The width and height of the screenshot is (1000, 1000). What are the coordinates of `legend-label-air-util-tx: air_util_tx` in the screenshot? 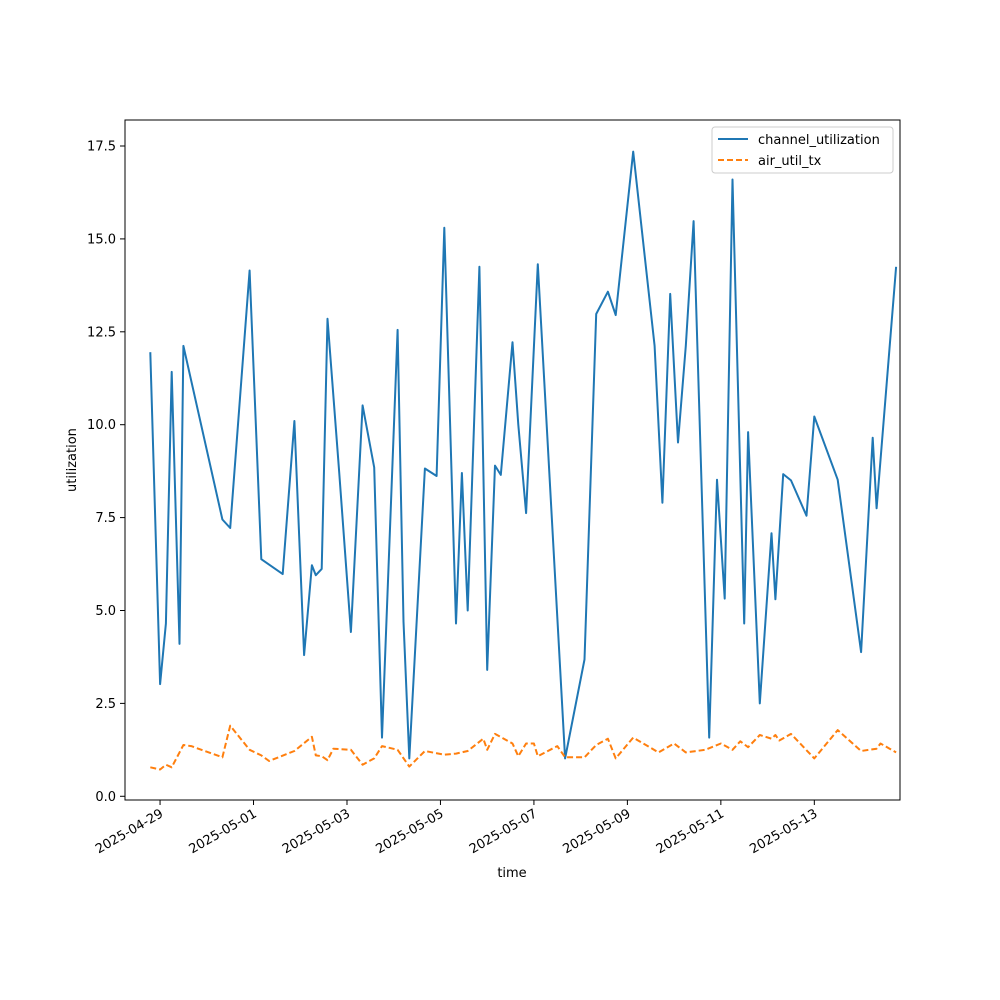 It's located at (790, 161).